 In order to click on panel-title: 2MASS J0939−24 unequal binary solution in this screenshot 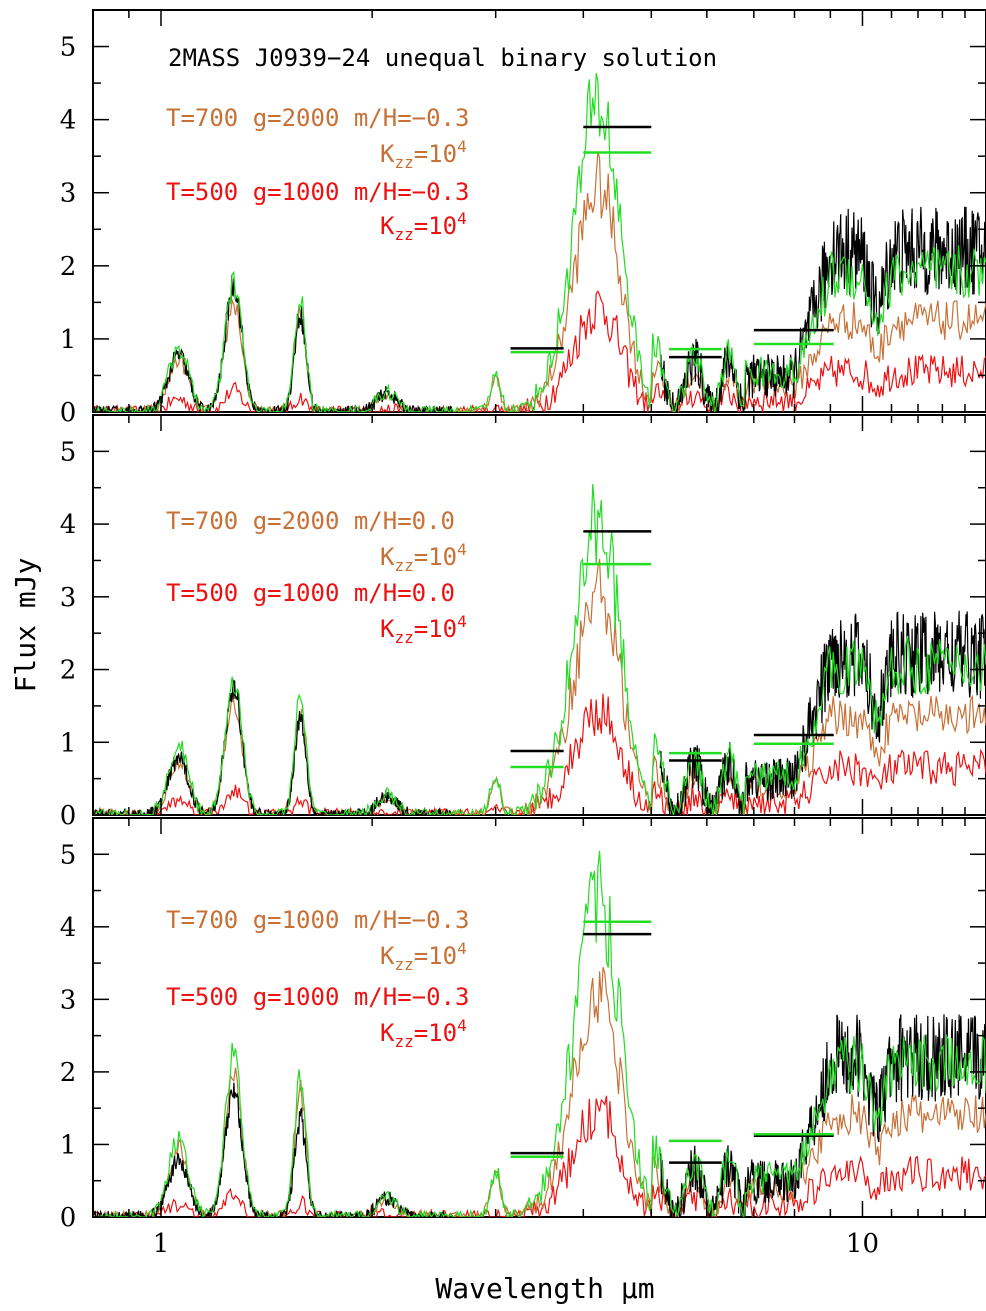, I will do `click(442, 58)`.